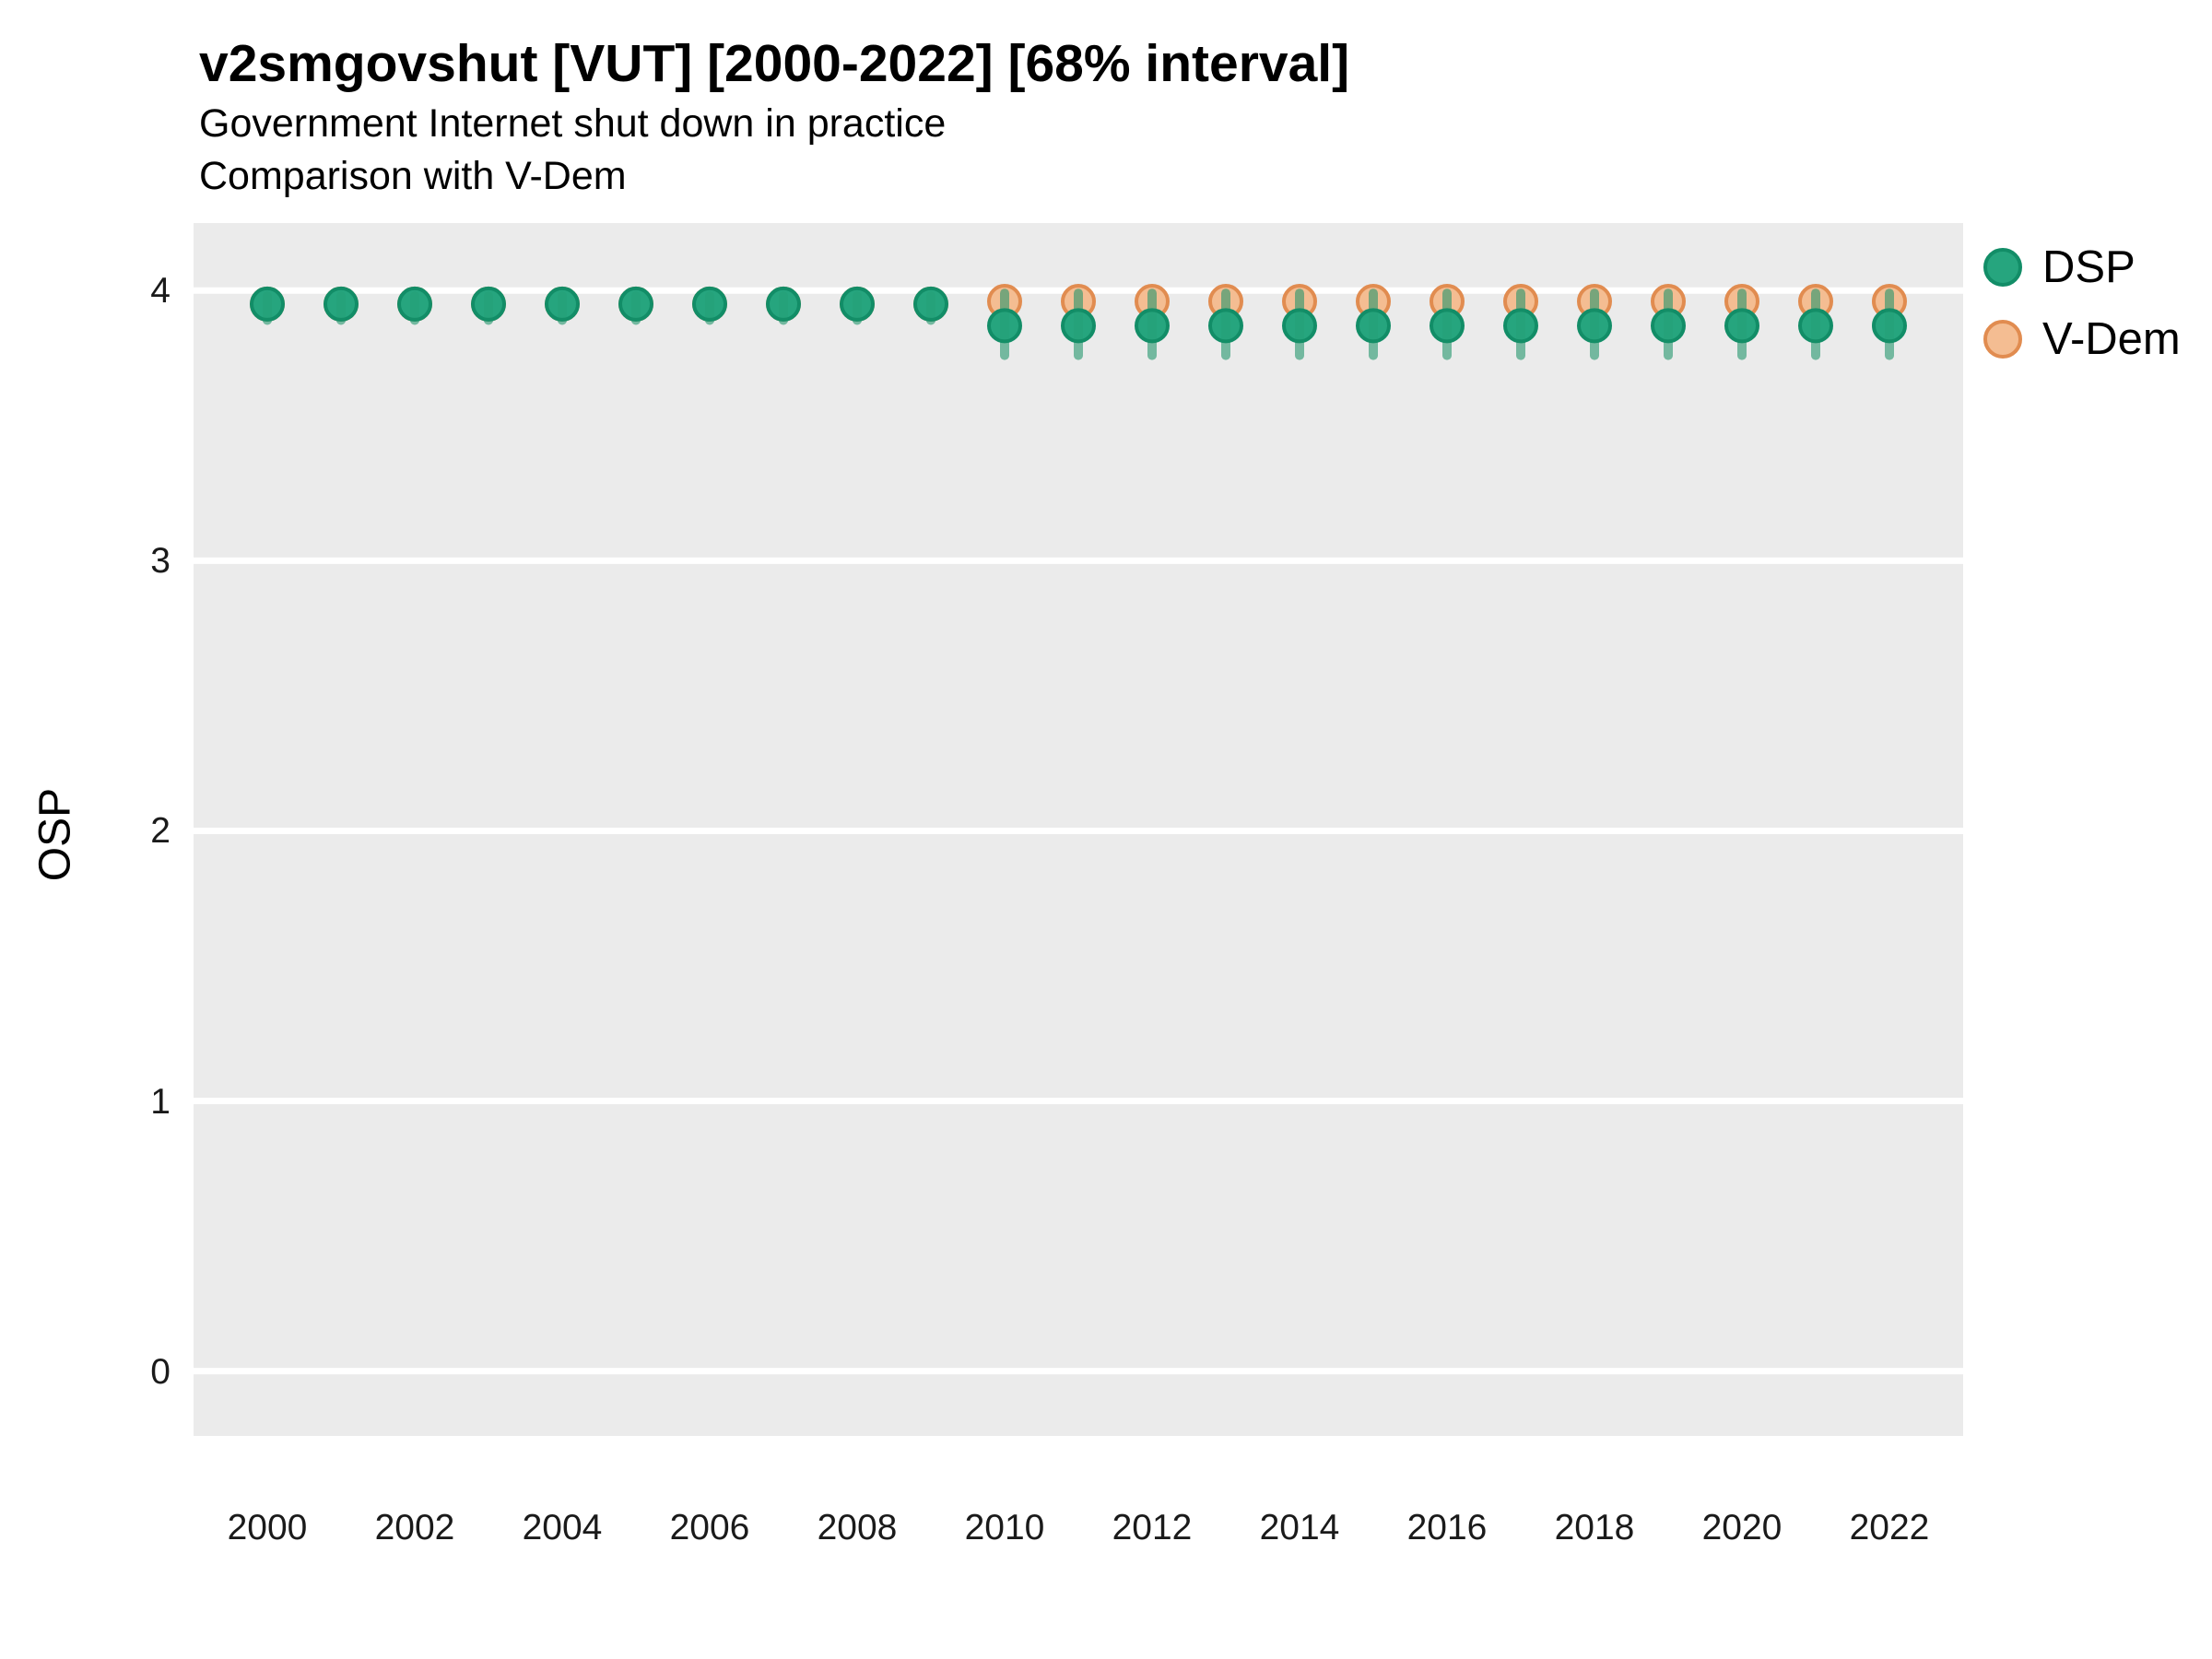 This screenshot has width=2212, height=1659. What do you see at coordinates (1152, 326) in the screenshot?
I see `dsp-point-2012` at bounding box center [1152, 326].